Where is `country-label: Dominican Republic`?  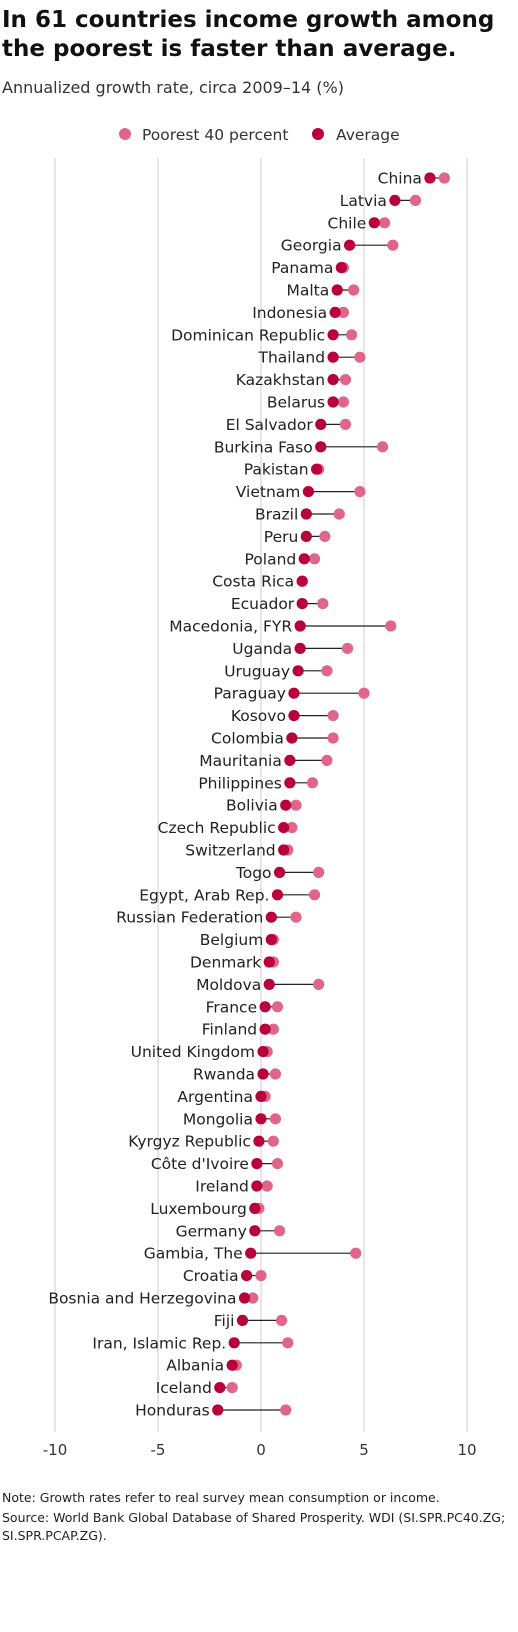
country-label: Dominican Republic is located at coordinates (248, 335).